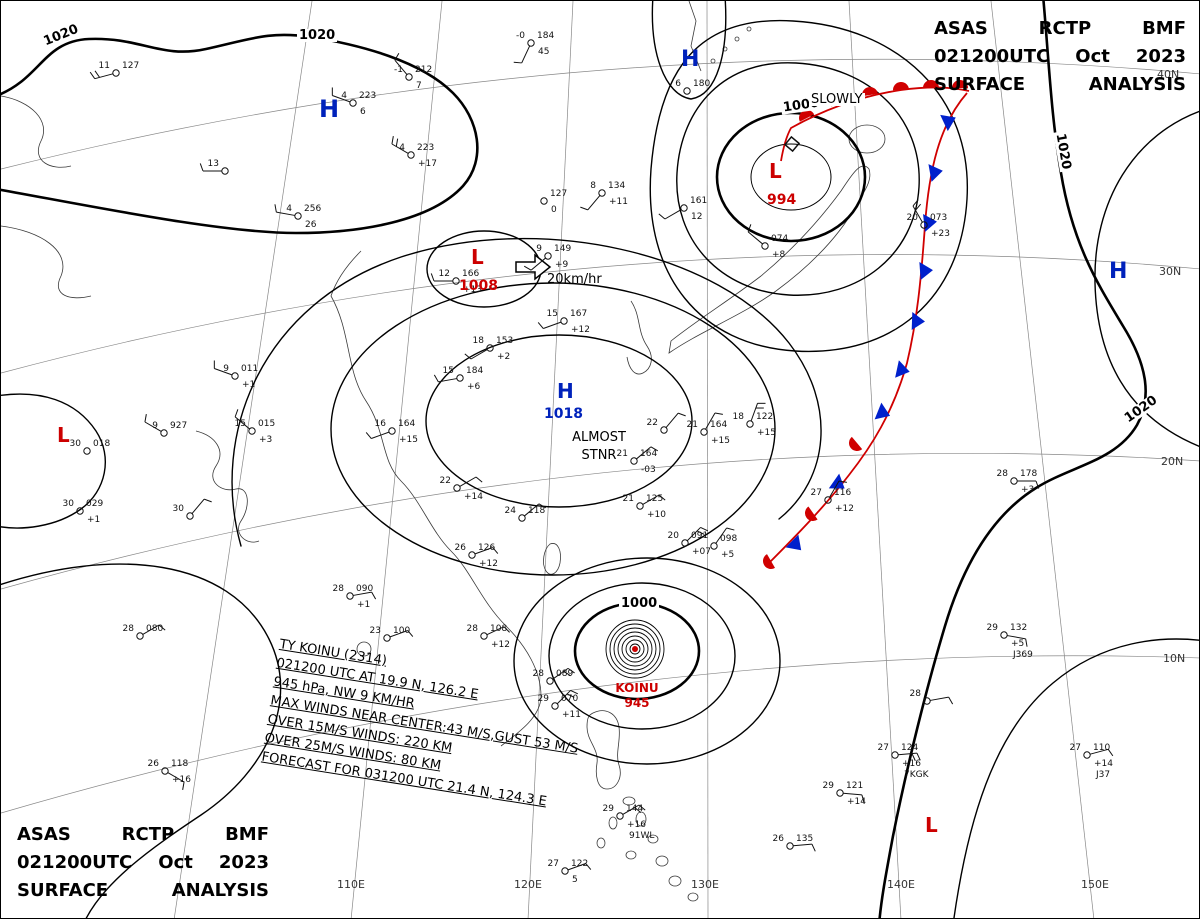 This screenshot has height=919, width=1200. I want to click on svg-text: -0, so click(520, 36).